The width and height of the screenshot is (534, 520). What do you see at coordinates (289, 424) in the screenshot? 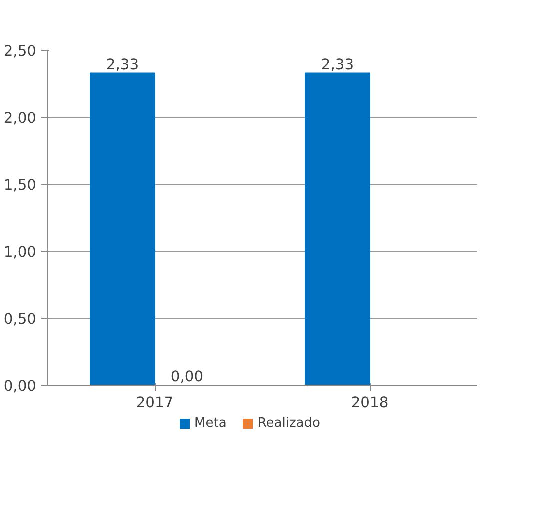
I see `legend-label: Realizado` at bounding box center [289, 424].